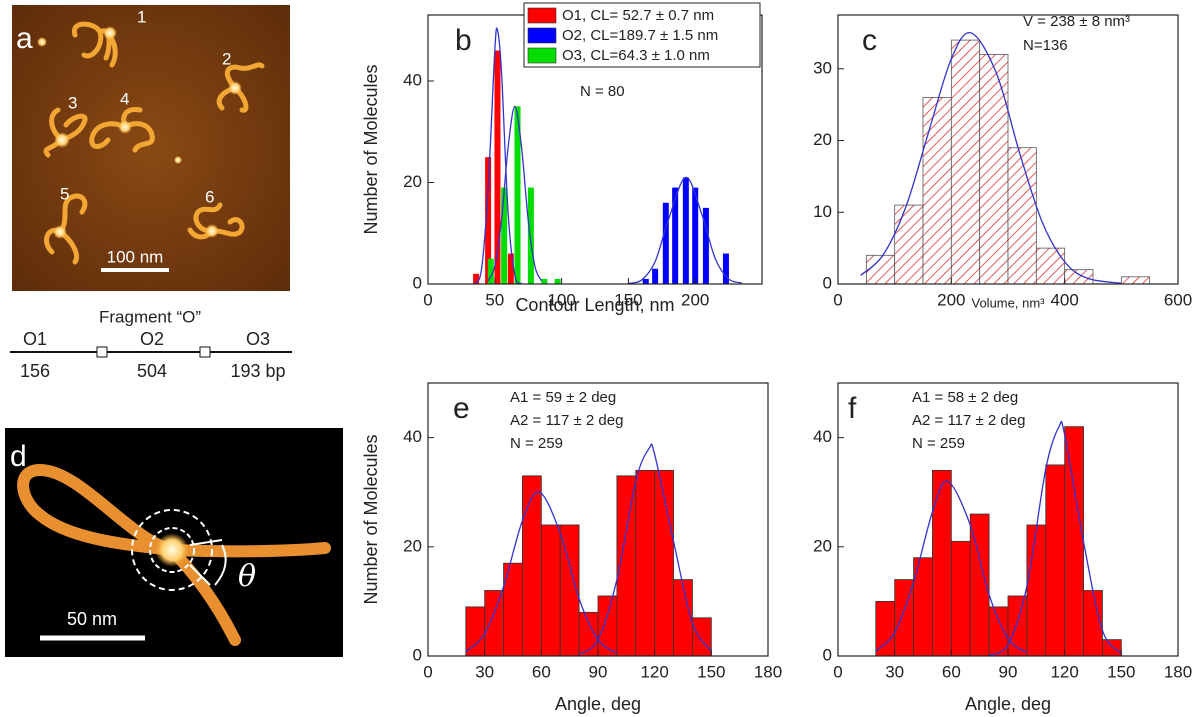  Describe the element at coordinates (602, 91) in the screenshot. I see `annotation: N = 80` at that location.